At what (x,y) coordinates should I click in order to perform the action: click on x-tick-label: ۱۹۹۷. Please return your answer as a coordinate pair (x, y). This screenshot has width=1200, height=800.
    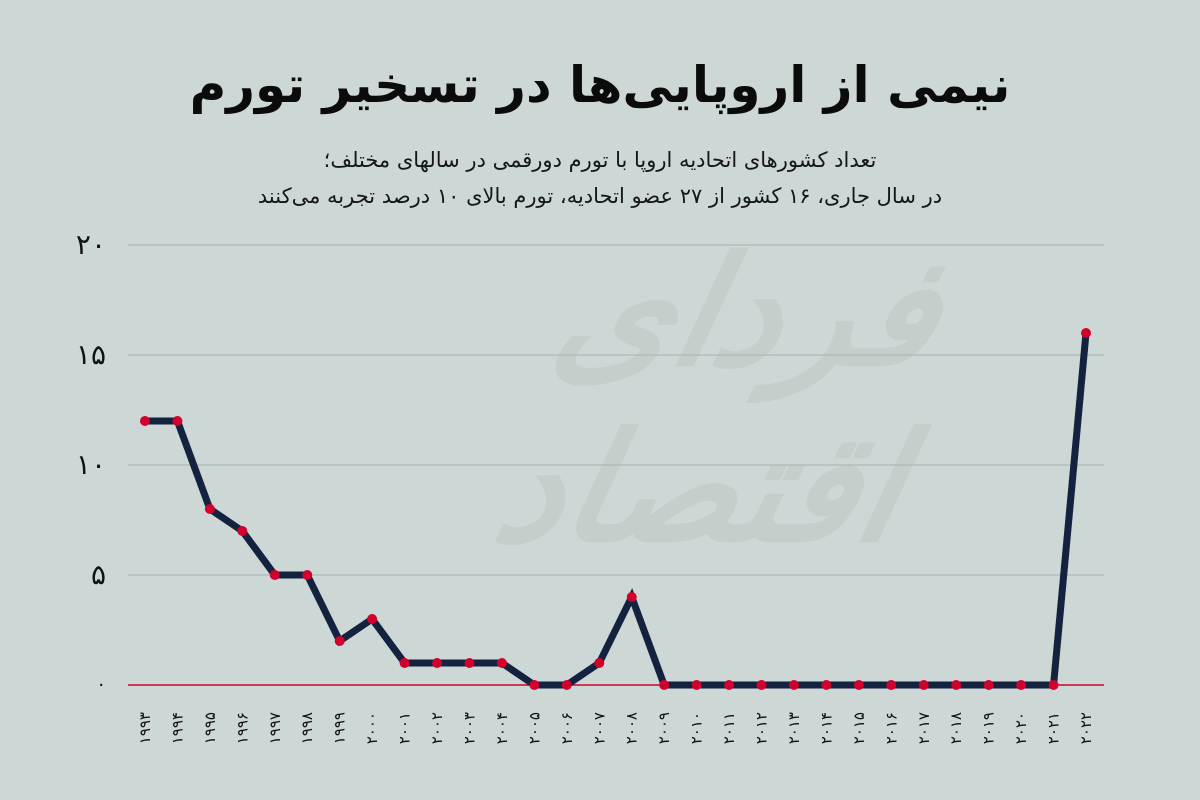
    Looking at the image, I should click on (275, 728).